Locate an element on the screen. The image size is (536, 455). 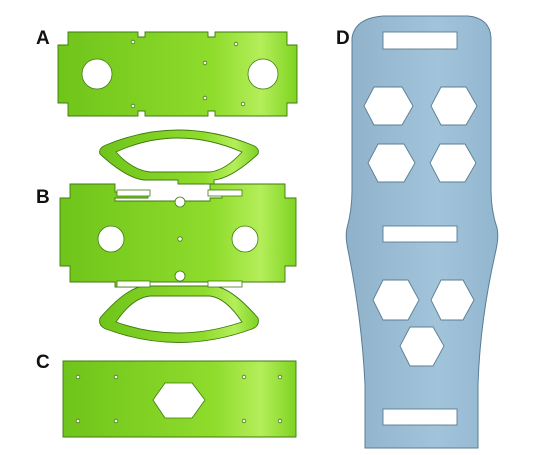
panel-label-a: A is located at coordinates (43, 38).